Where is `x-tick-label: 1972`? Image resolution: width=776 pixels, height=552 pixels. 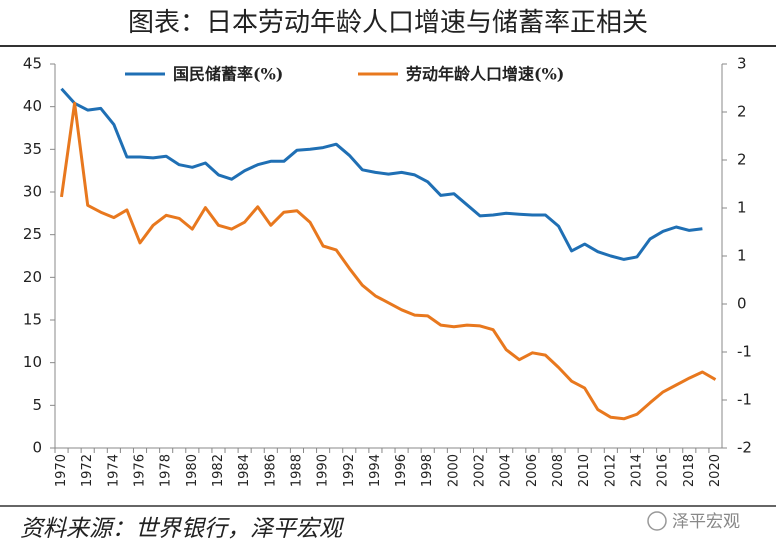
x-tick-label: 1972 is located at coordinates (87, 470).